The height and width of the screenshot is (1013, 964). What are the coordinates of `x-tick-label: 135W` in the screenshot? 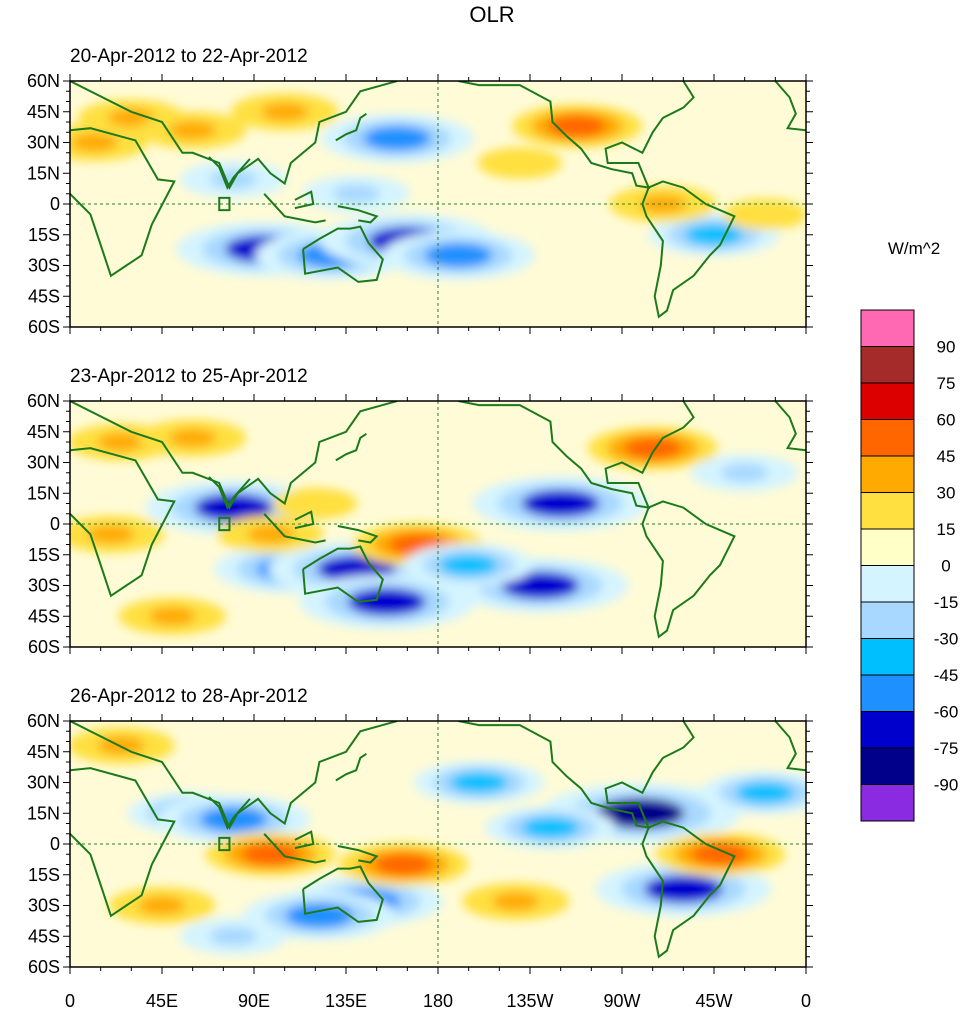 It's located at (529, 1001).